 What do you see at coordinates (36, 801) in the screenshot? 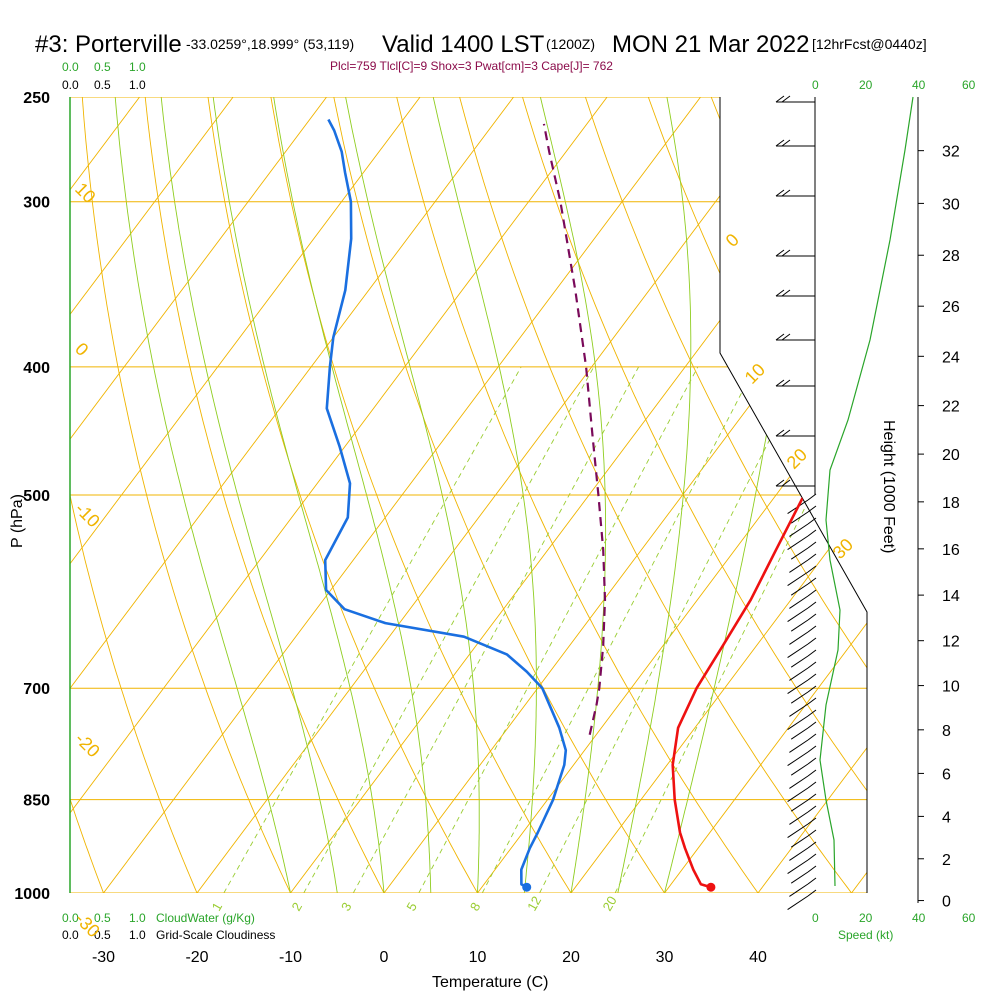
I see `pressure-tick-label: 850` at bounding box center [36, 801].